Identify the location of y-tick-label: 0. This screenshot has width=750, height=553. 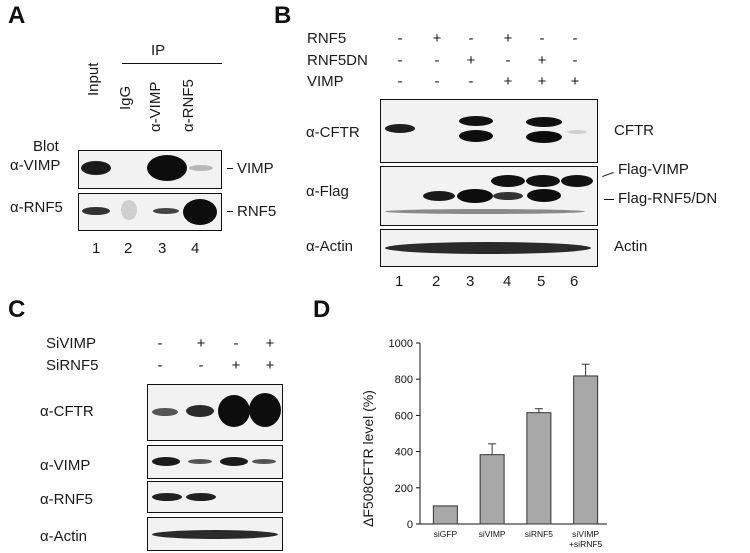
(410, 525).